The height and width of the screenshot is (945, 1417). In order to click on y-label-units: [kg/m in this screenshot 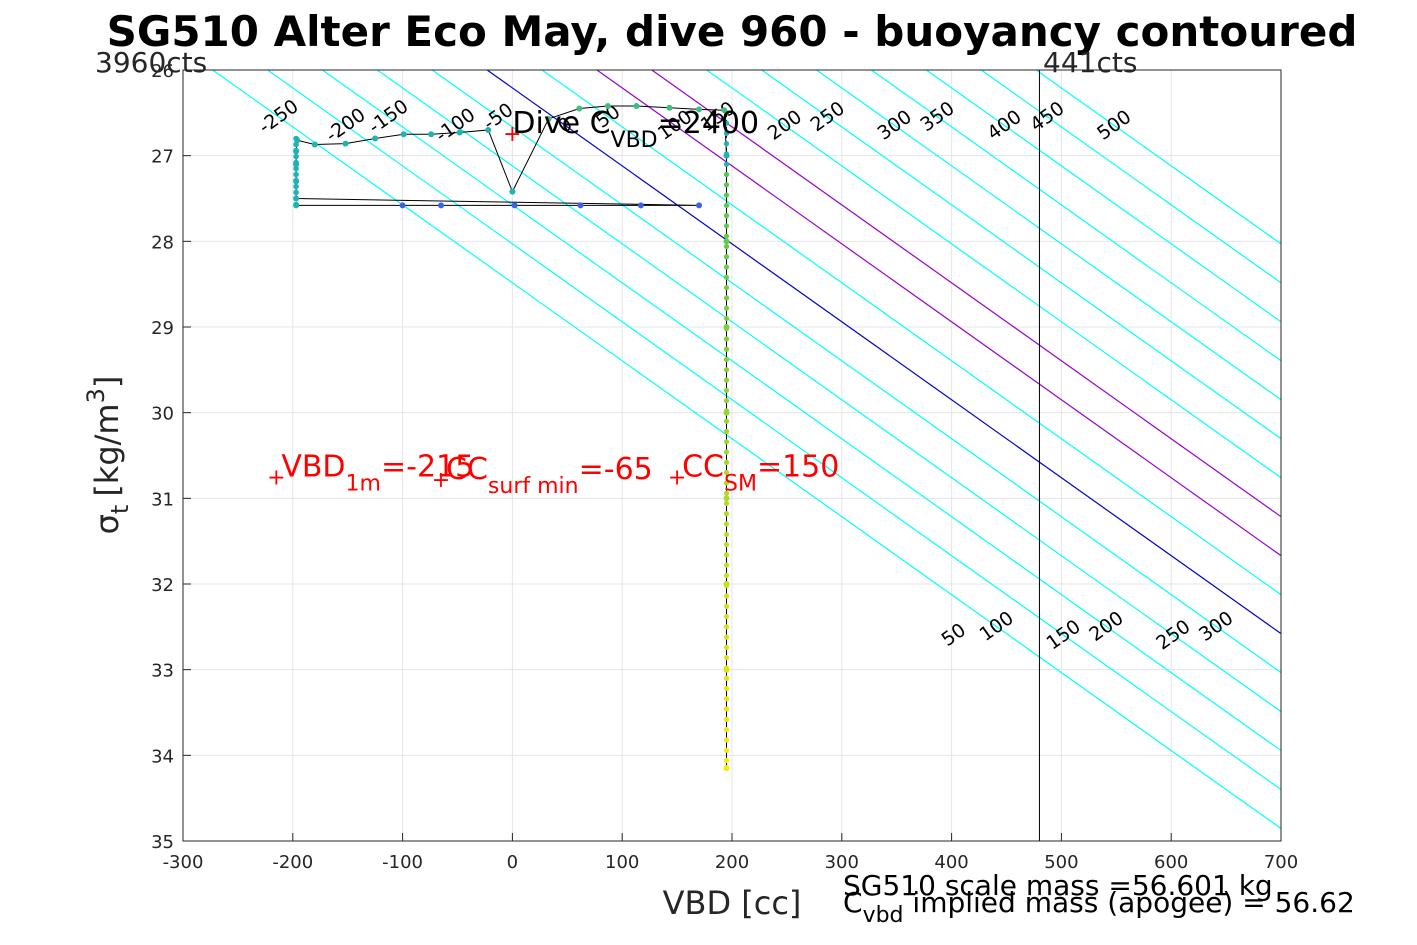, I will do `click(107, 449)`.